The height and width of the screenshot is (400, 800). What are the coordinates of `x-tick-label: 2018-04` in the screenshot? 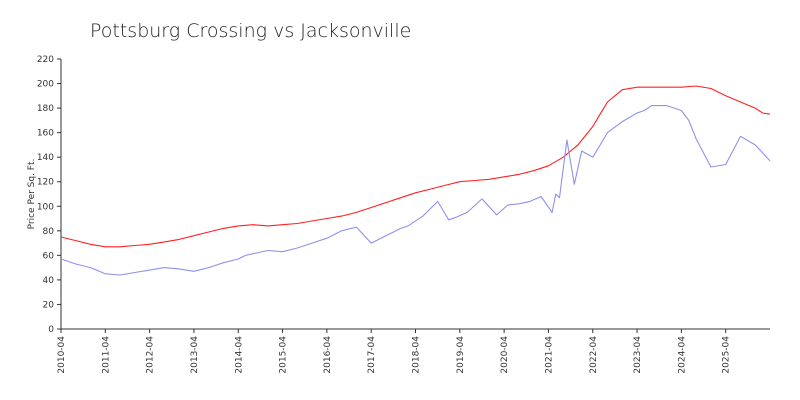 It's located at (417, 355).